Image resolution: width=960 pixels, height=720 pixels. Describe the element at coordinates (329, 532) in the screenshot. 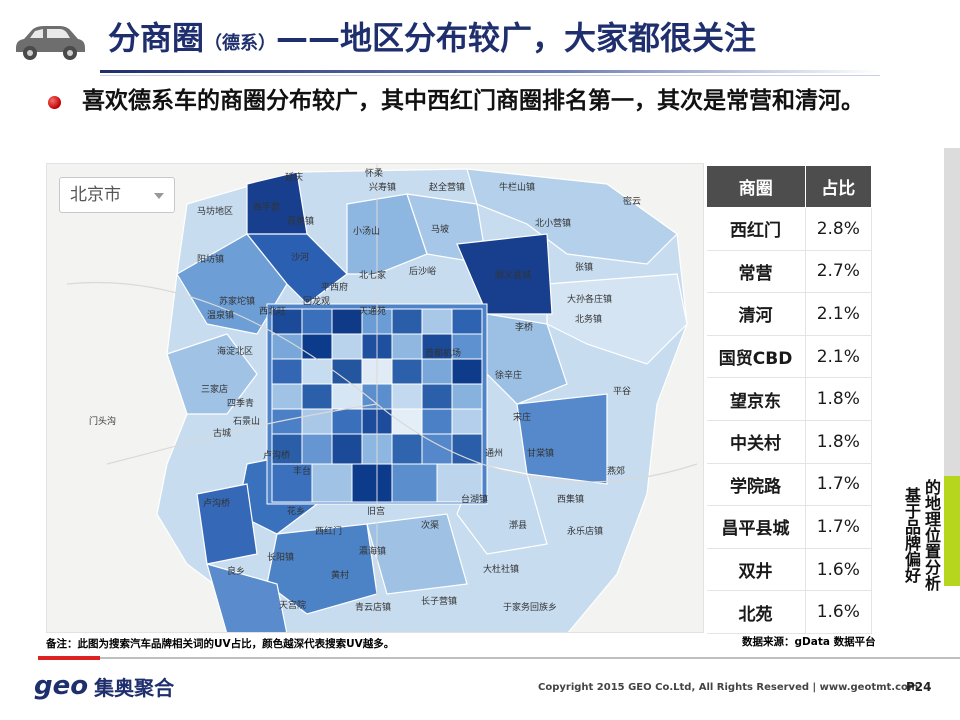

I see `map-label: 西红门` at that location.